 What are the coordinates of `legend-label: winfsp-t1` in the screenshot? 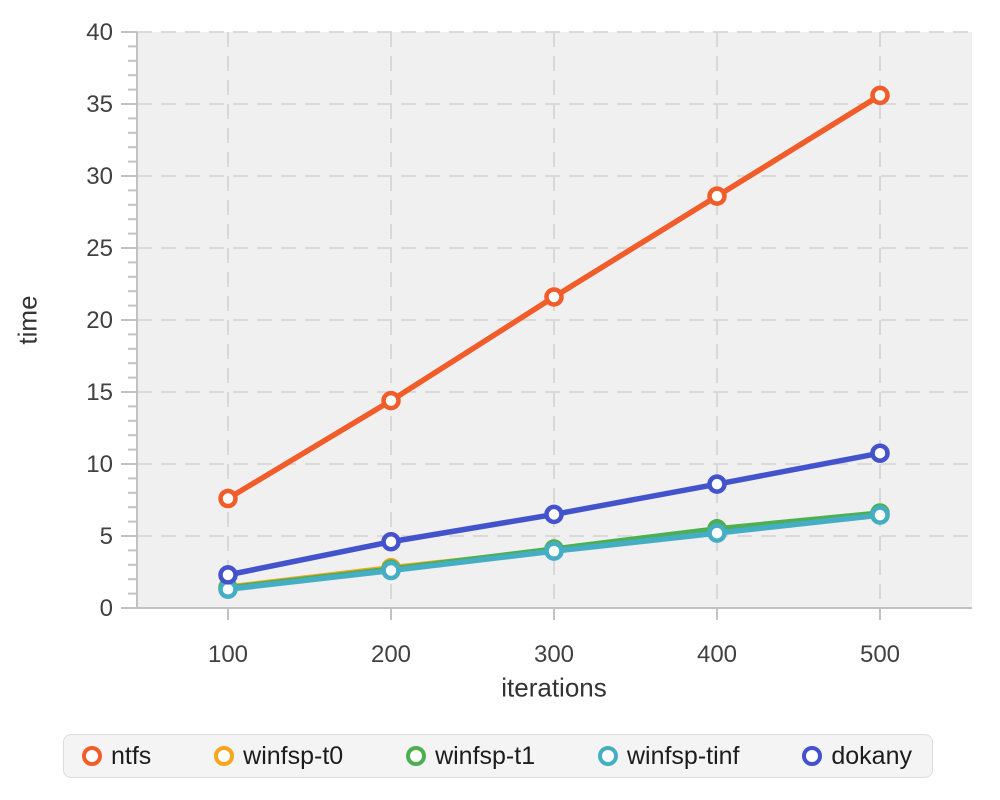 It's located at (485, 755).